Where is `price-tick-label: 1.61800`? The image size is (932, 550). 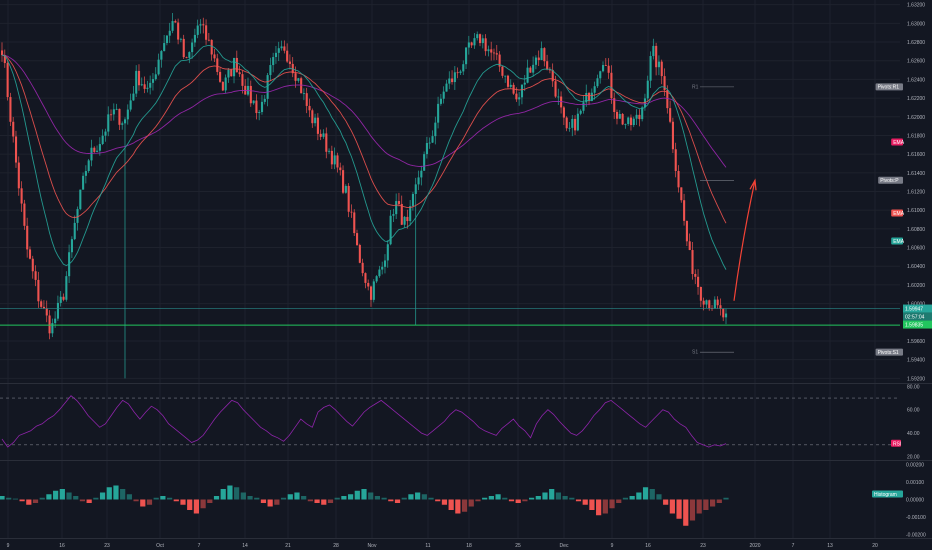 price-tick-label: 1.61800 is located at coordinates (916, 136).